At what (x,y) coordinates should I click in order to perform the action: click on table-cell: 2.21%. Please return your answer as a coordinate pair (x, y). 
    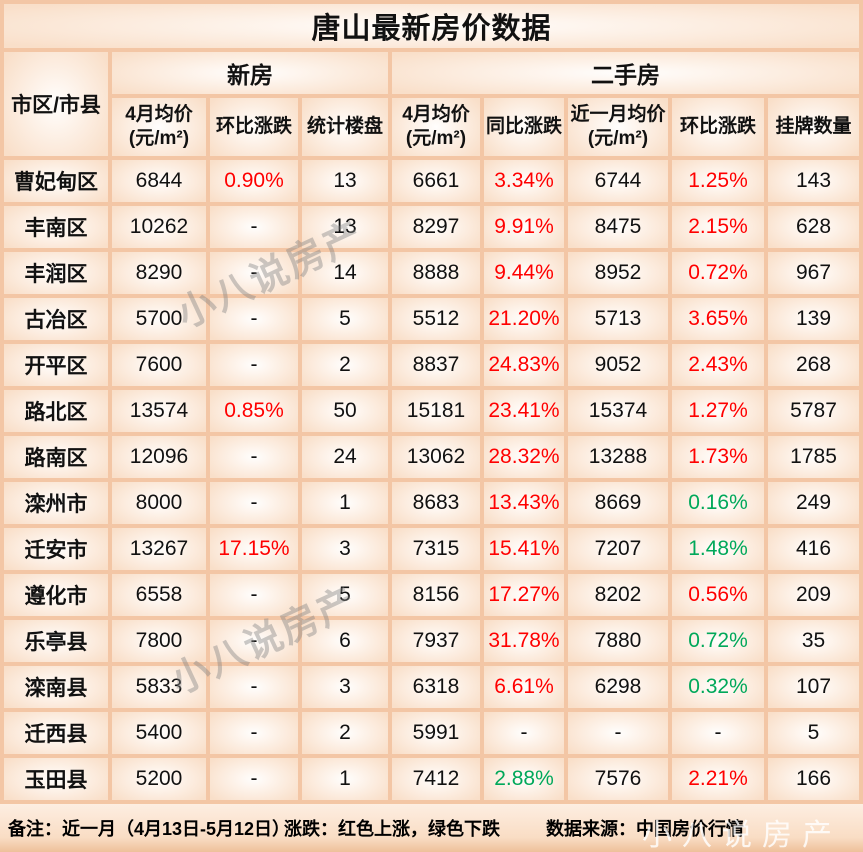
    Looking at the image, I should click on (718, 779).